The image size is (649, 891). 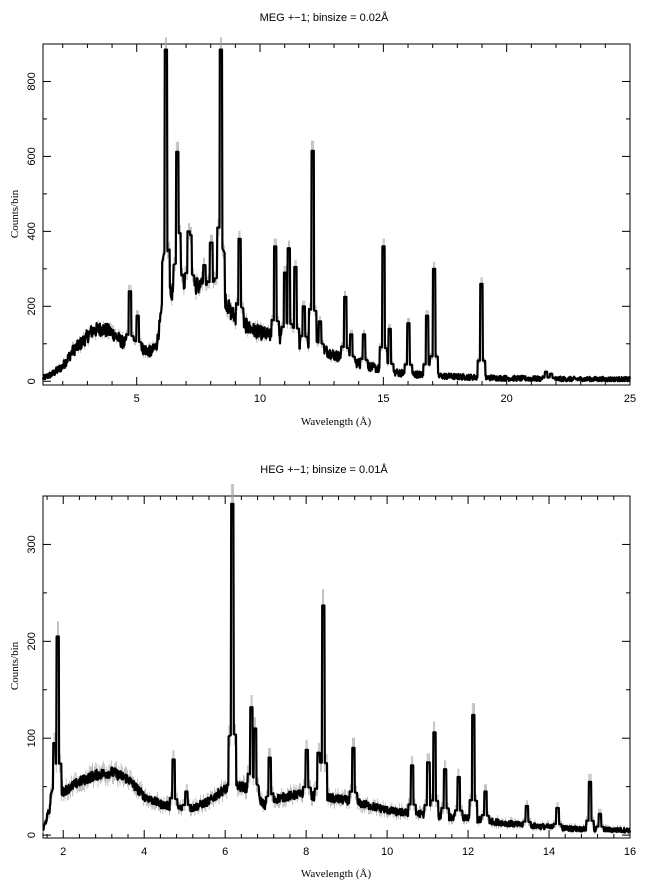 What do you see at coordinates (32, 81) in the screenshot?
I see `y-tick-label: 800` at bounding box center [32, 81].